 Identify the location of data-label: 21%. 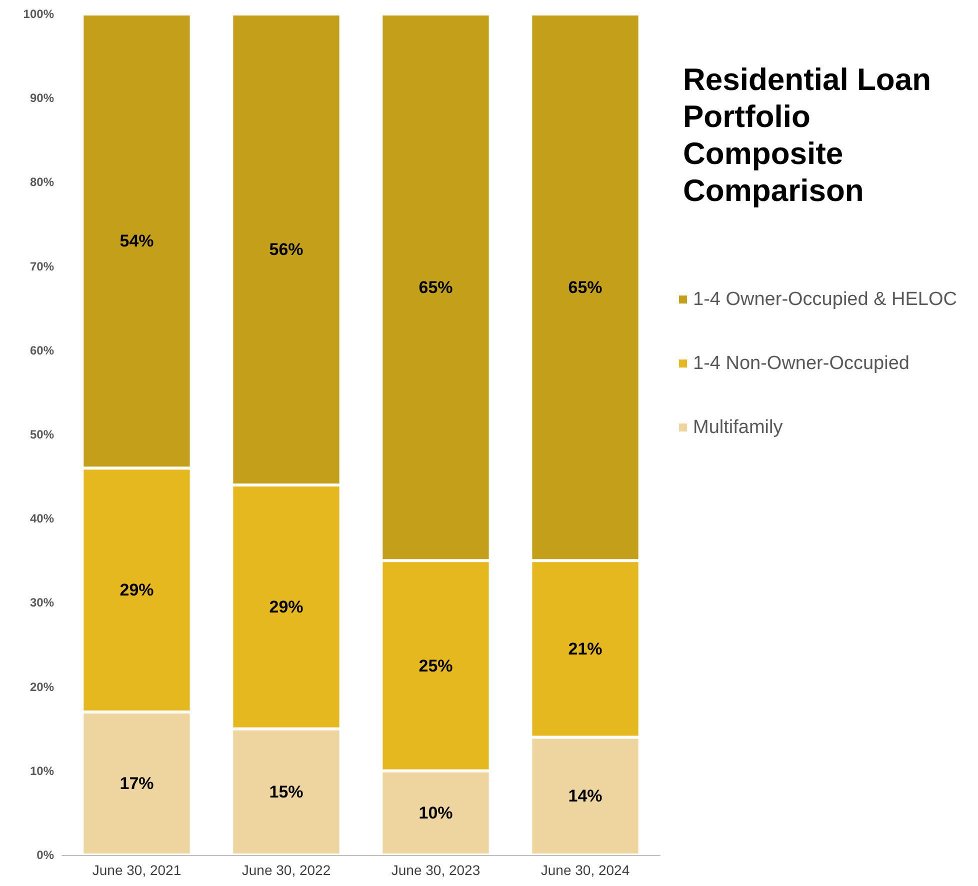
(585, 648).